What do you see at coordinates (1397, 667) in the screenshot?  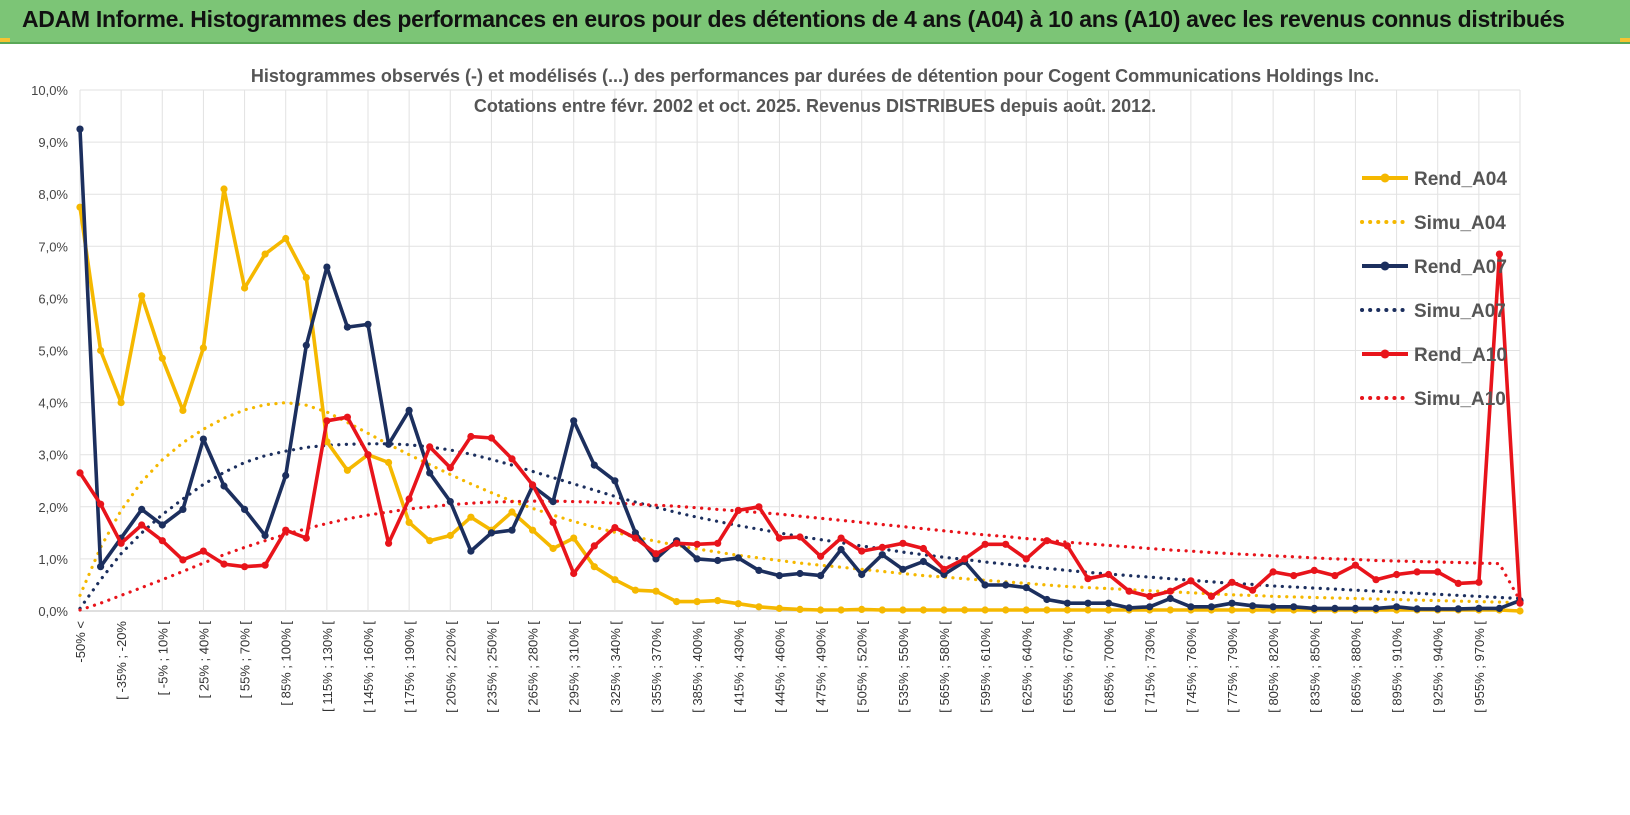 I see `x-tick-label: [ 895% ; 910% [` at bounding box center [1397, 667].